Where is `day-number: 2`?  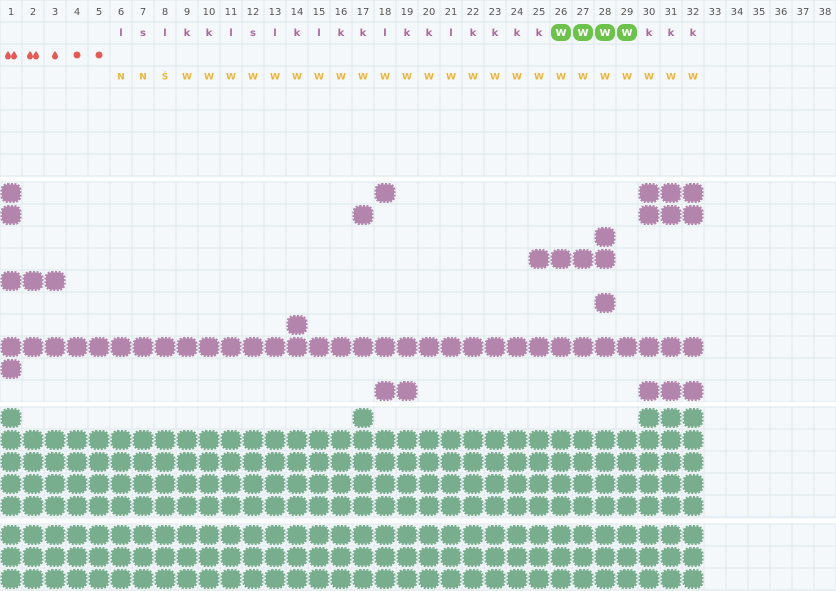 day-number: 2 is located at coordinates (33, 12).